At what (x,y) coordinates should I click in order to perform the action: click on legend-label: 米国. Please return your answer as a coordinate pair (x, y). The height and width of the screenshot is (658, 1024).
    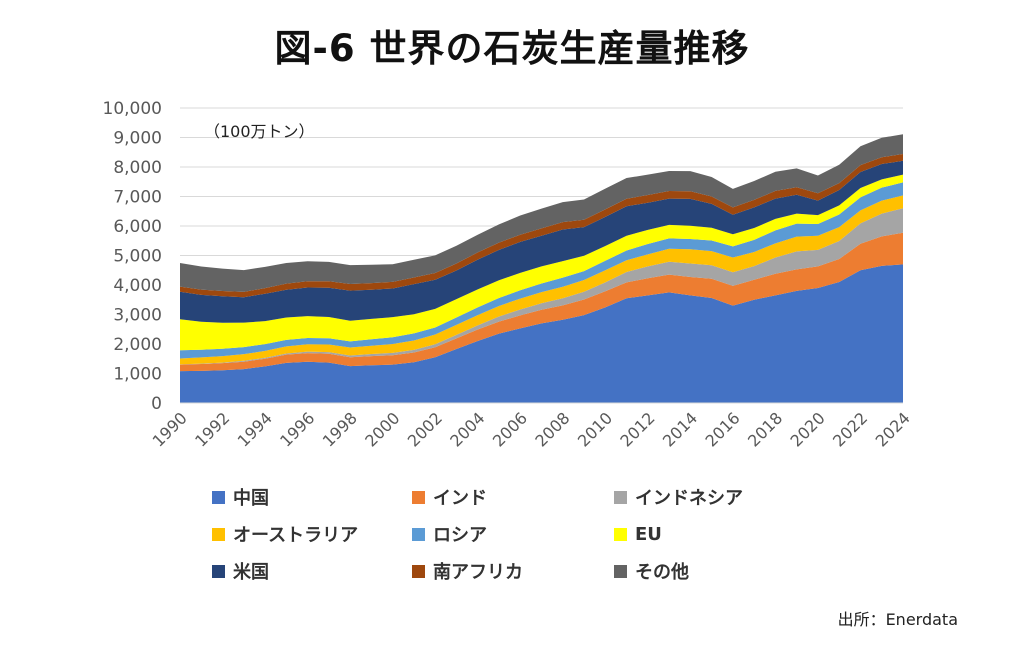
    Looking at the image, I should click on (251, 572).